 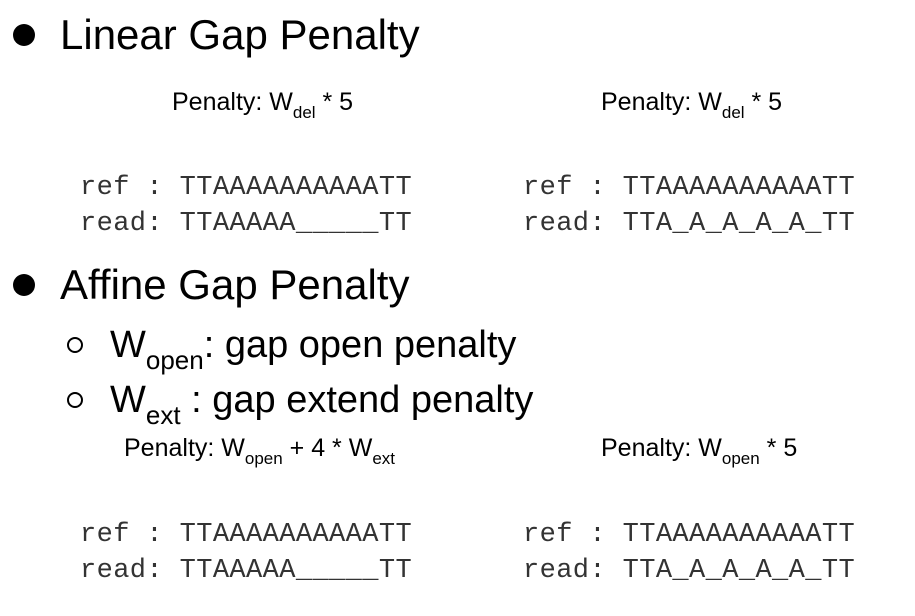 I want to click on affine-right-penalty: Penalty: Wopen * 5, so click(x=699, y=451).